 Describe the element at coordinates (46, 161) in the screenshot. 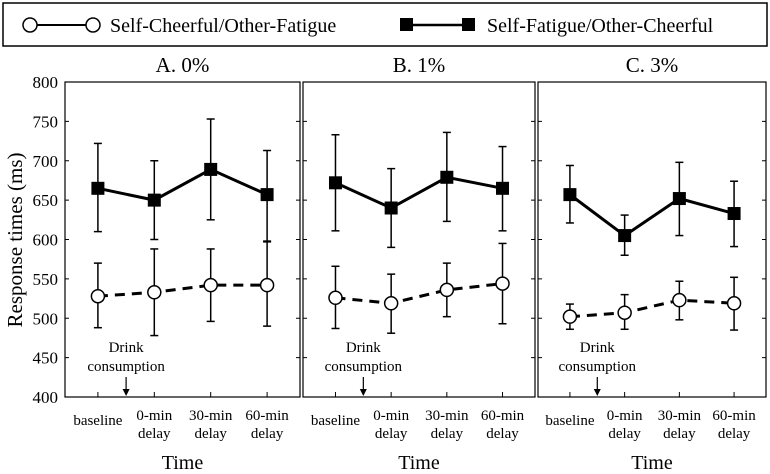

I see `y-tick-label: 700` at that location.